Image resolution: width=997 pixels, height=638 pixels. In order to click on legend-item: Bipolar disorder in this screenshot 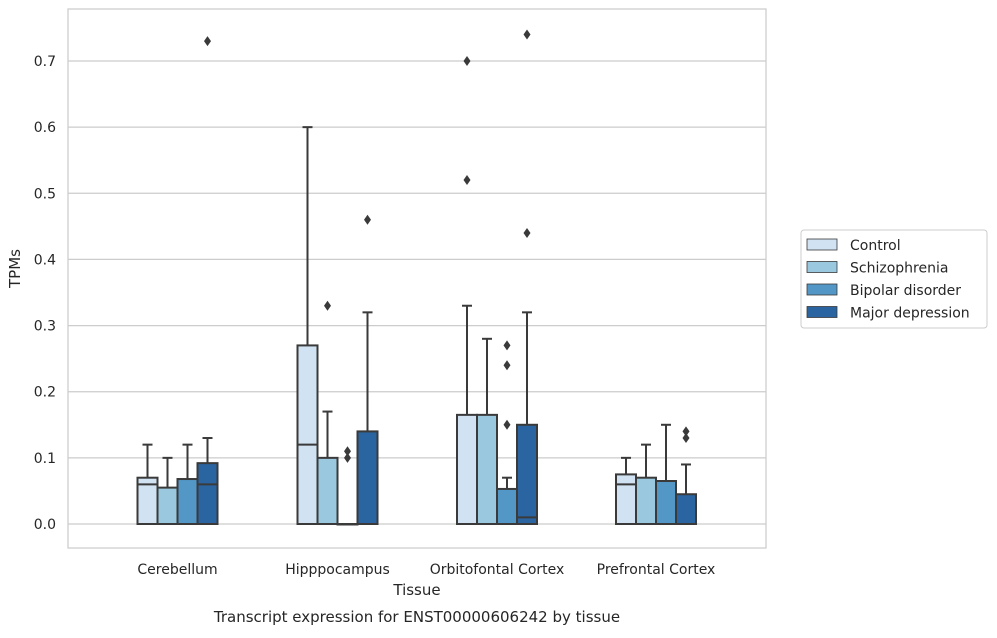, I will do `click(883, 291)`.